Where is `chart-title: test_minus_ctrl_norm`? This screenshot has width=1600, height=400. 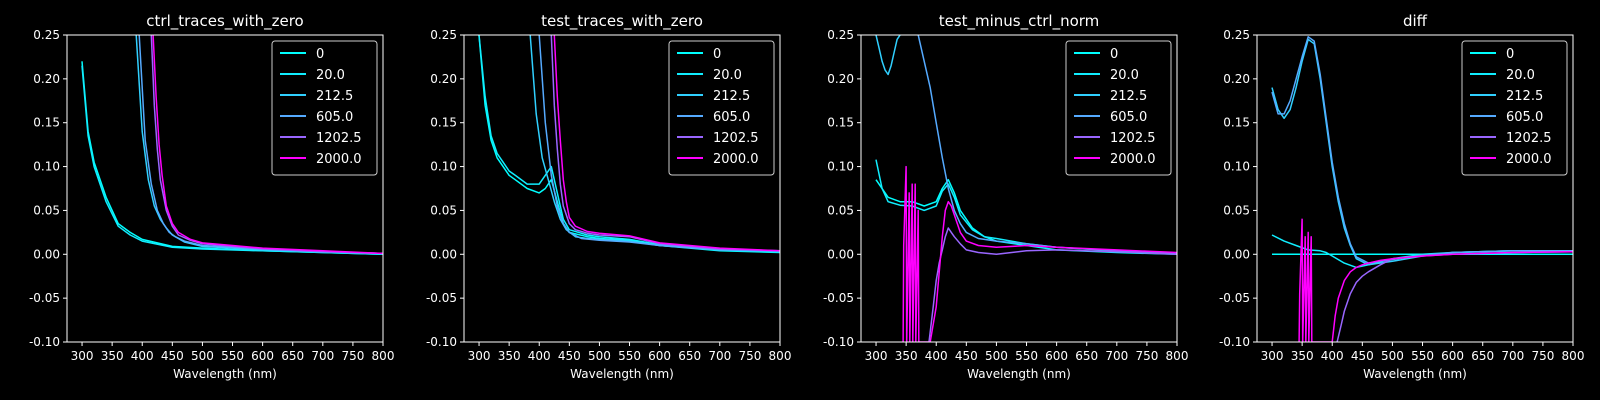
chart-title: test_minus_ctrl_norm is located at coordinates (1019, 21).